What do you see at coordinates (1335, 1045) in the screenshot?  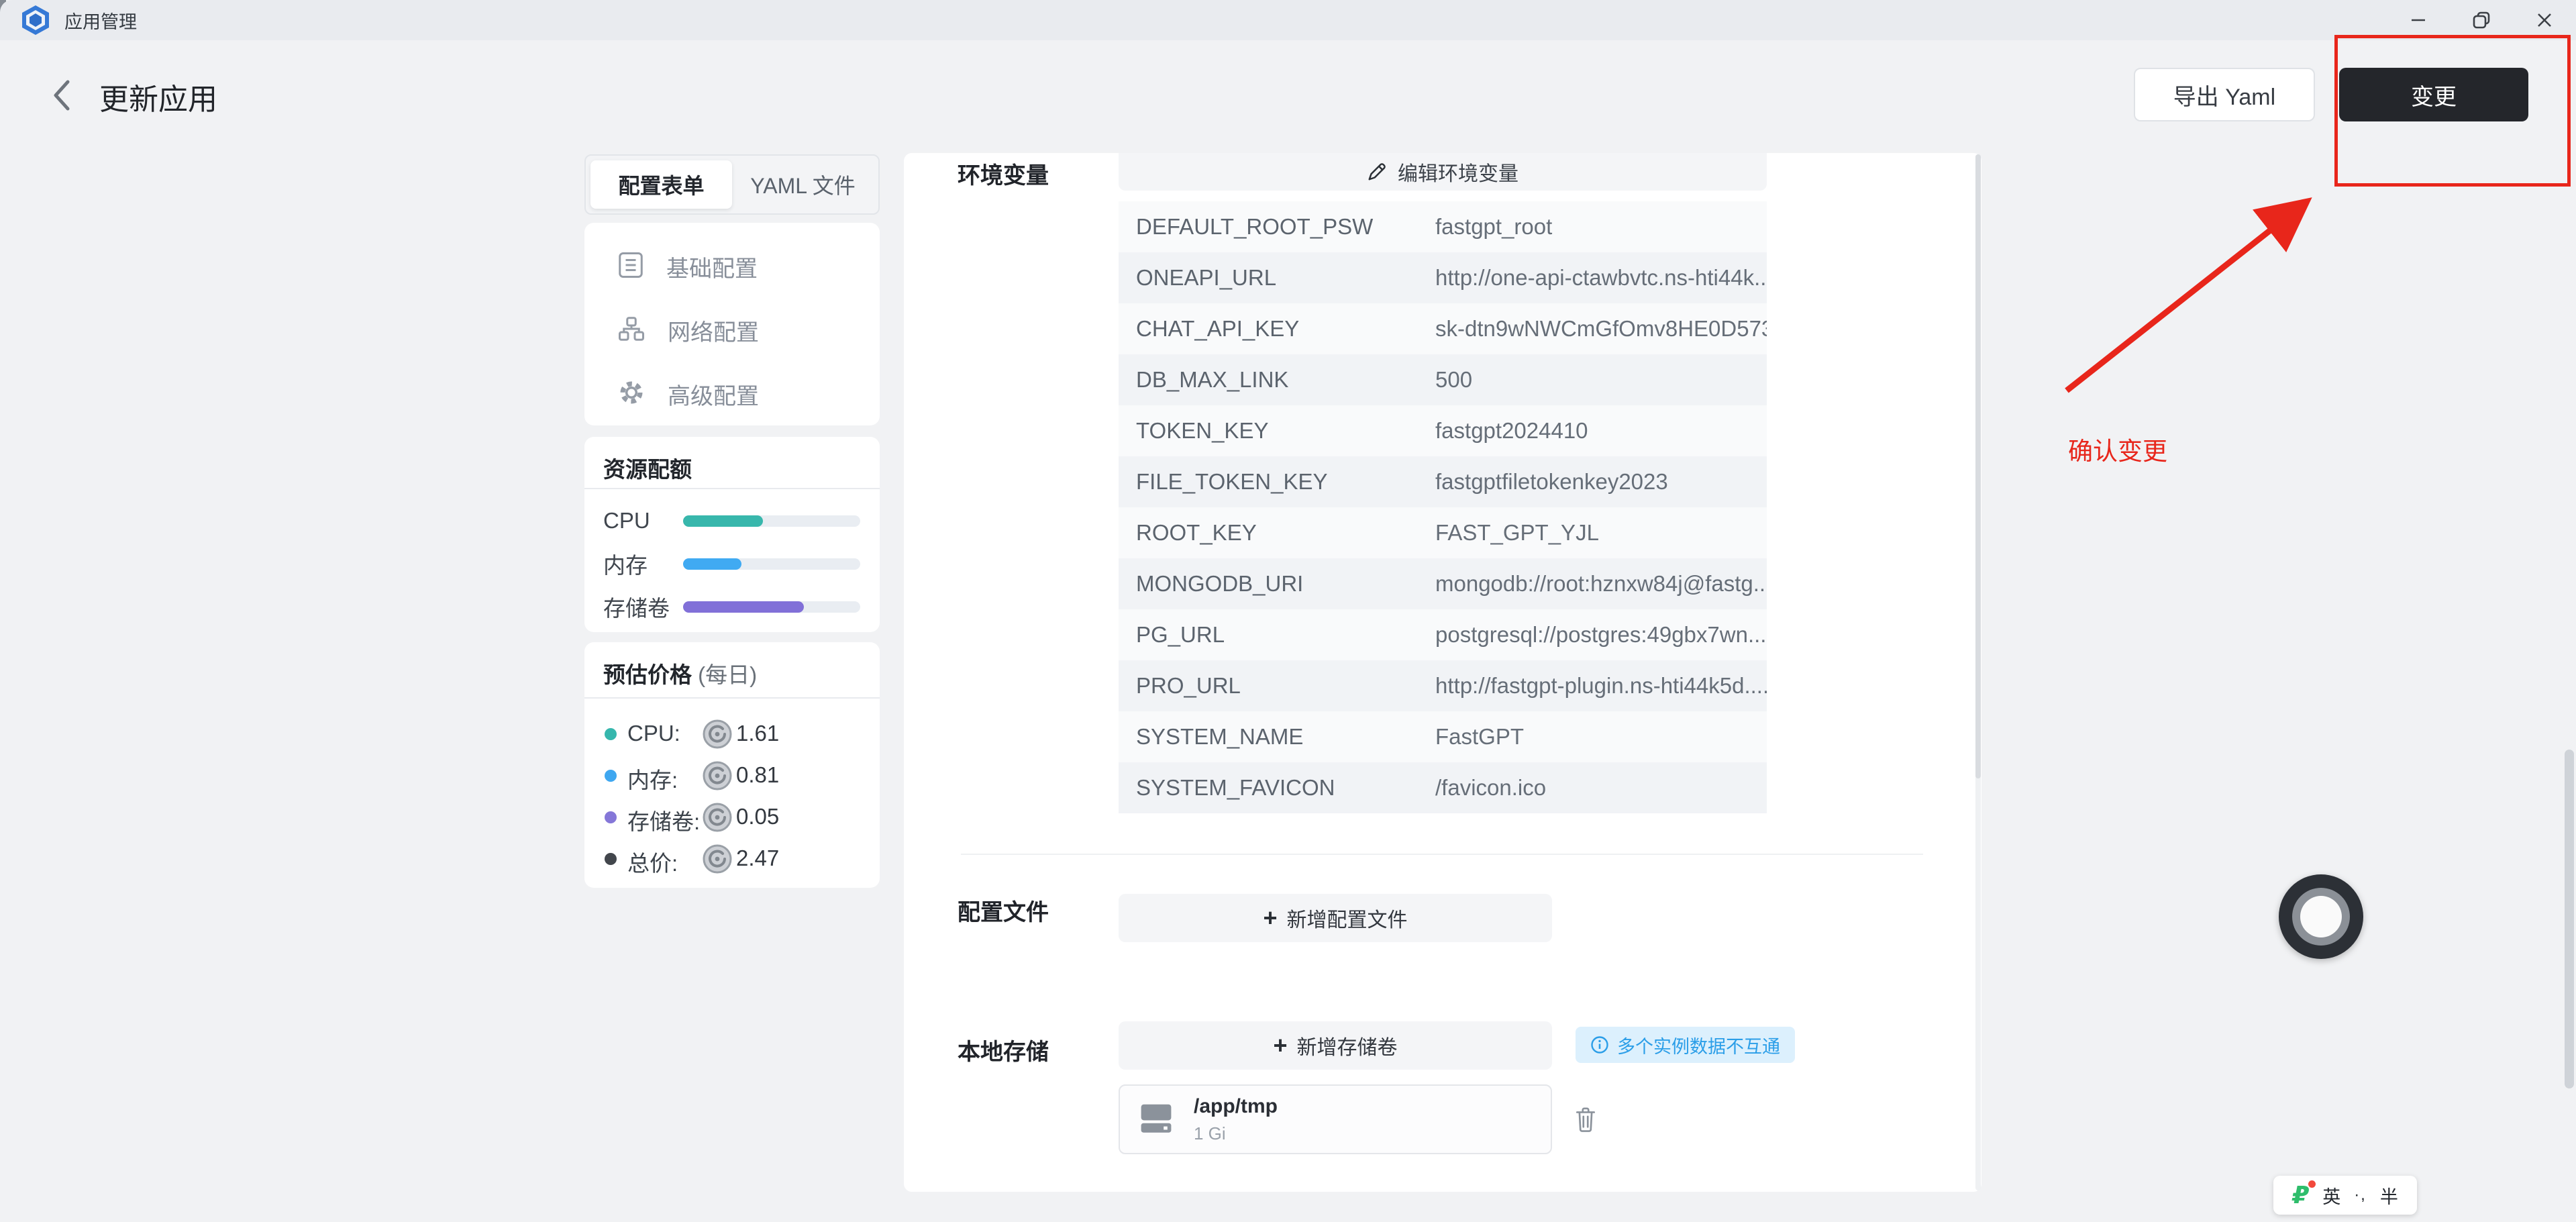 I see `add-volume-button: + 新增存储卷` at bounding box center [1335, 1045].